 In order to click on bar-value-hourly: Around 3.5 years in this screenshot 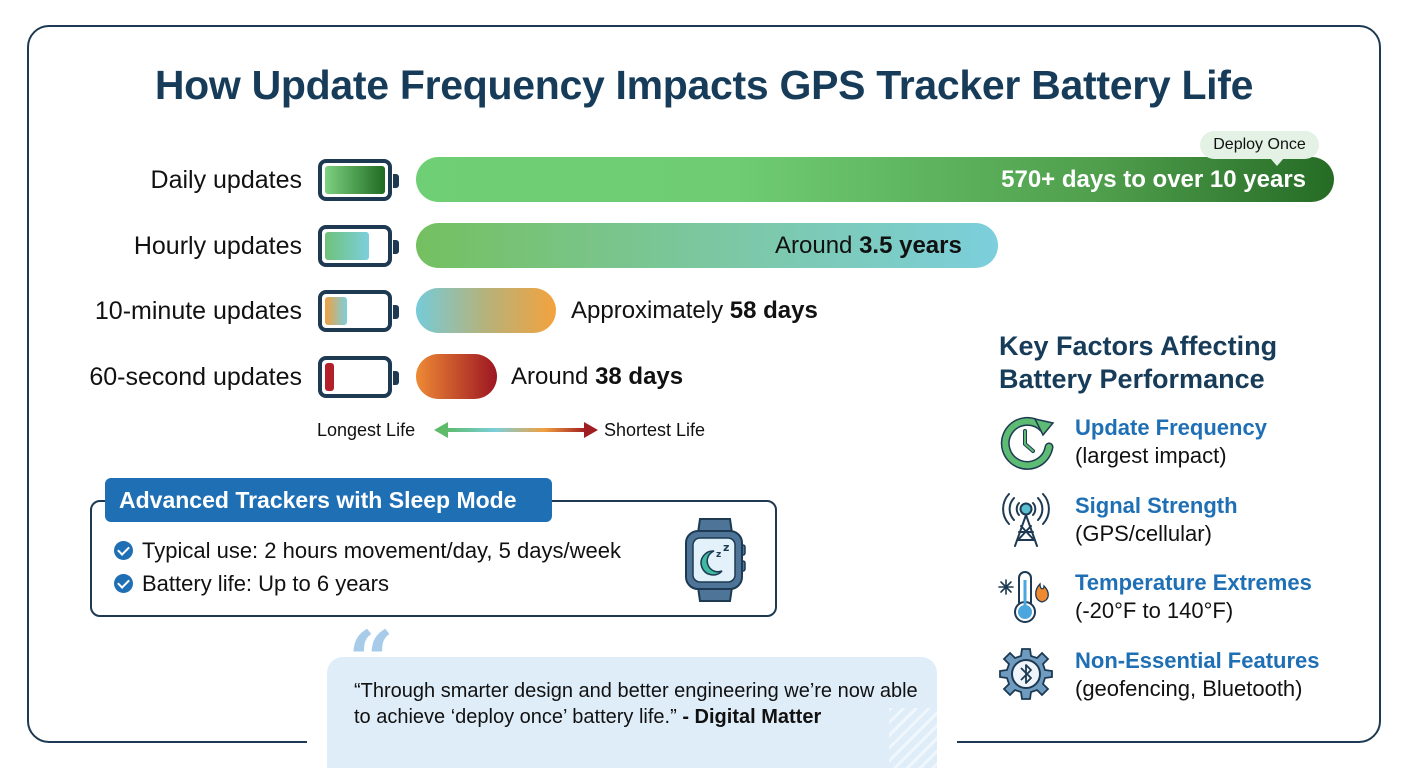, I will do `click(868, 245)`.